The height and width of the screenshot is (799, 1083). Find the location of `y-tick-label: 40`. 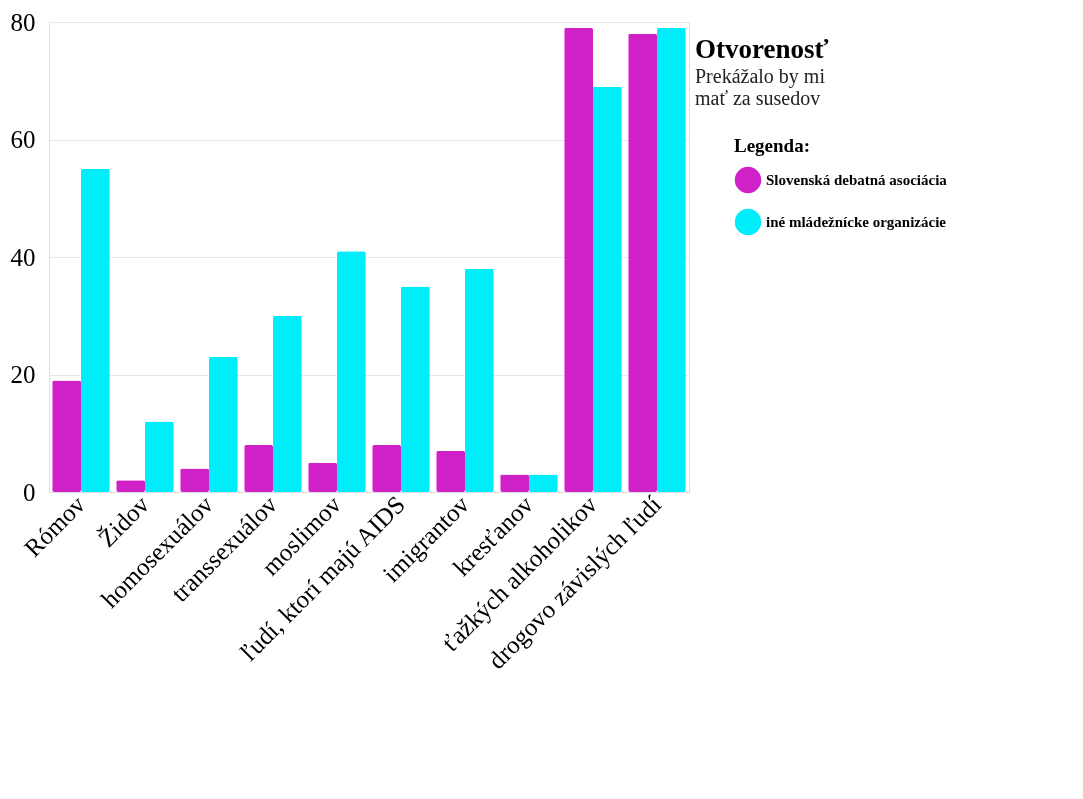

y-tick-label: 40 is located at coordinates (23, 257).